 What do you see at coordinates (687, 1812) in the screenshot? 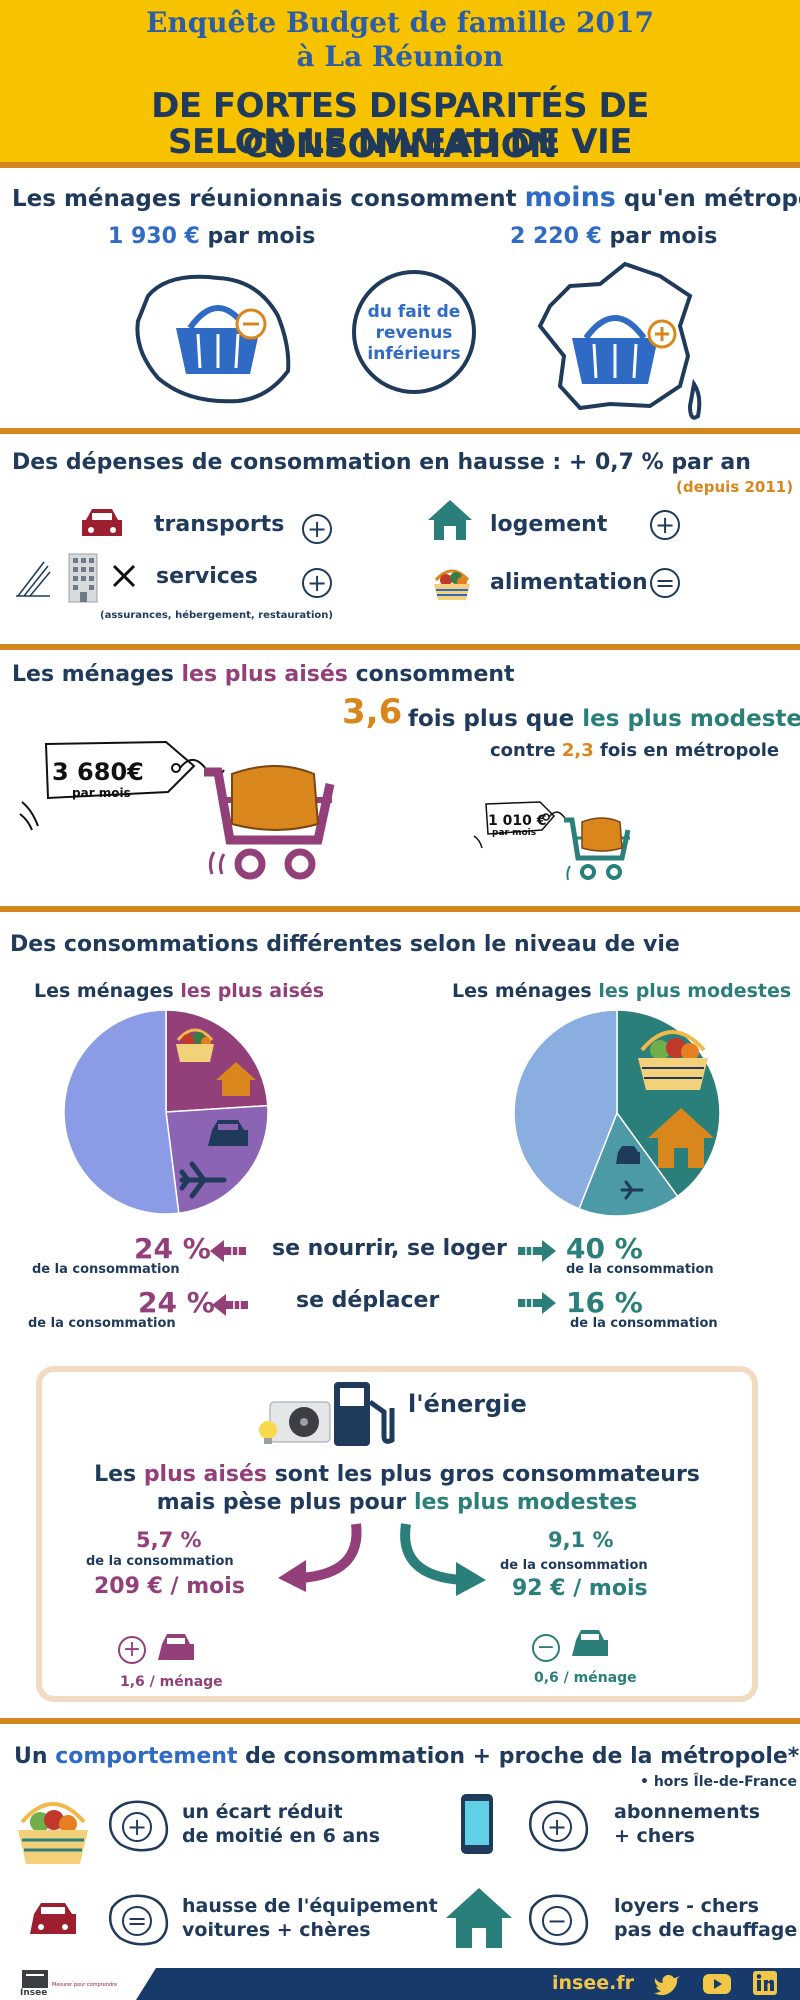
I see `item2-line1: abonnements` at bounding box center [687, 1812].